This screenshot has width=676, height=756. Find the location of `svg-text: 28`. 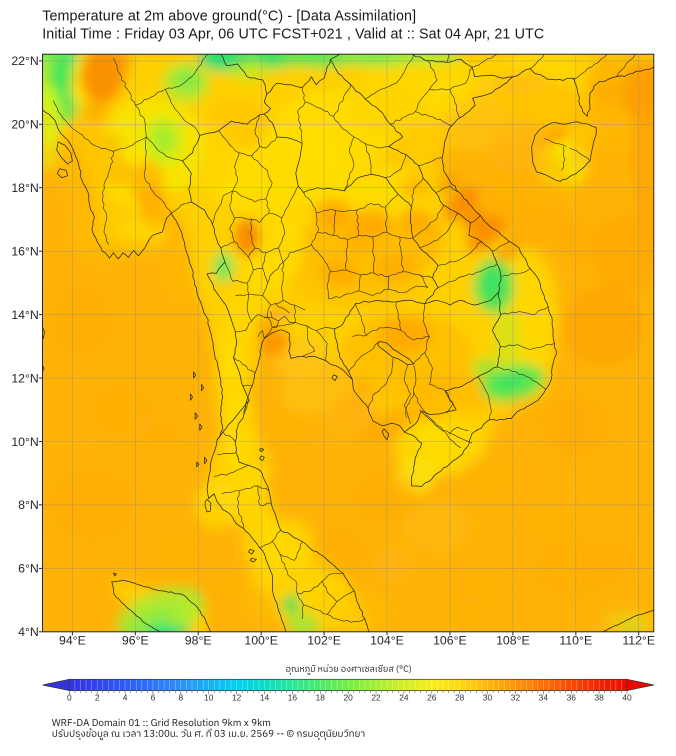

svg-text: 28 is located at coordinates (460, 697).